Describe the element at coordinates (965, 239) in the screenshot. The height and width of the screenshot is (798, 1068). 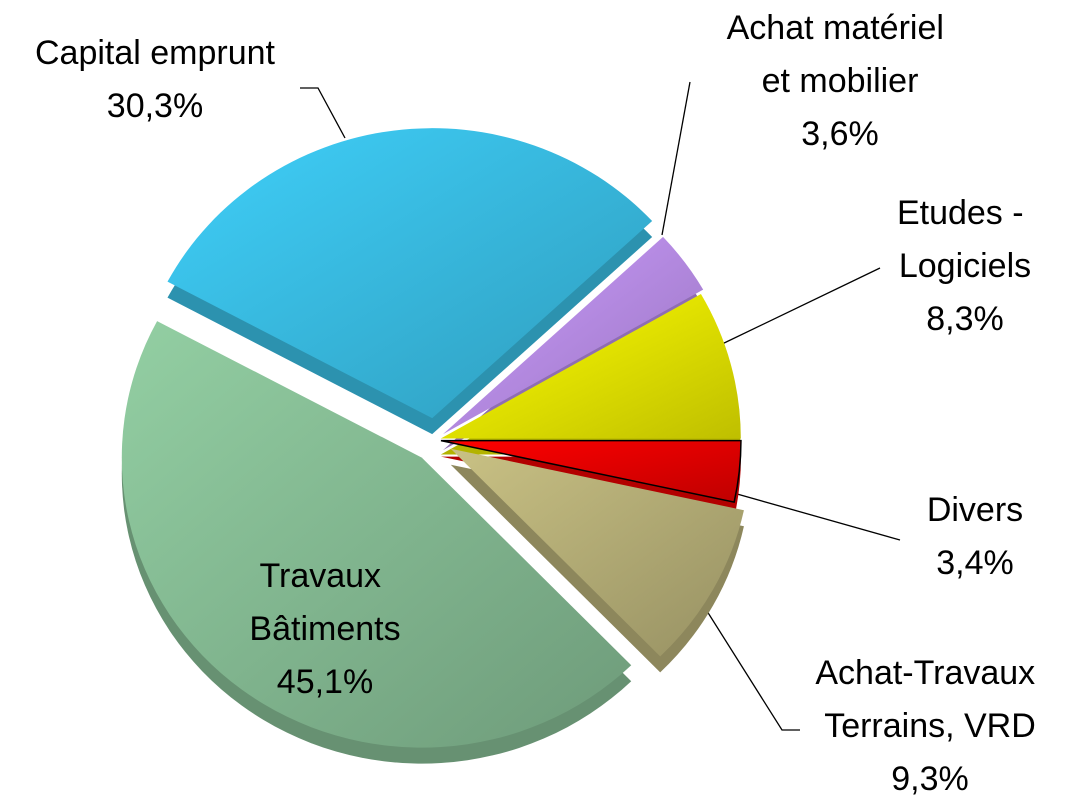
I see `slice-label: Etudes - Logiciels` at that location.